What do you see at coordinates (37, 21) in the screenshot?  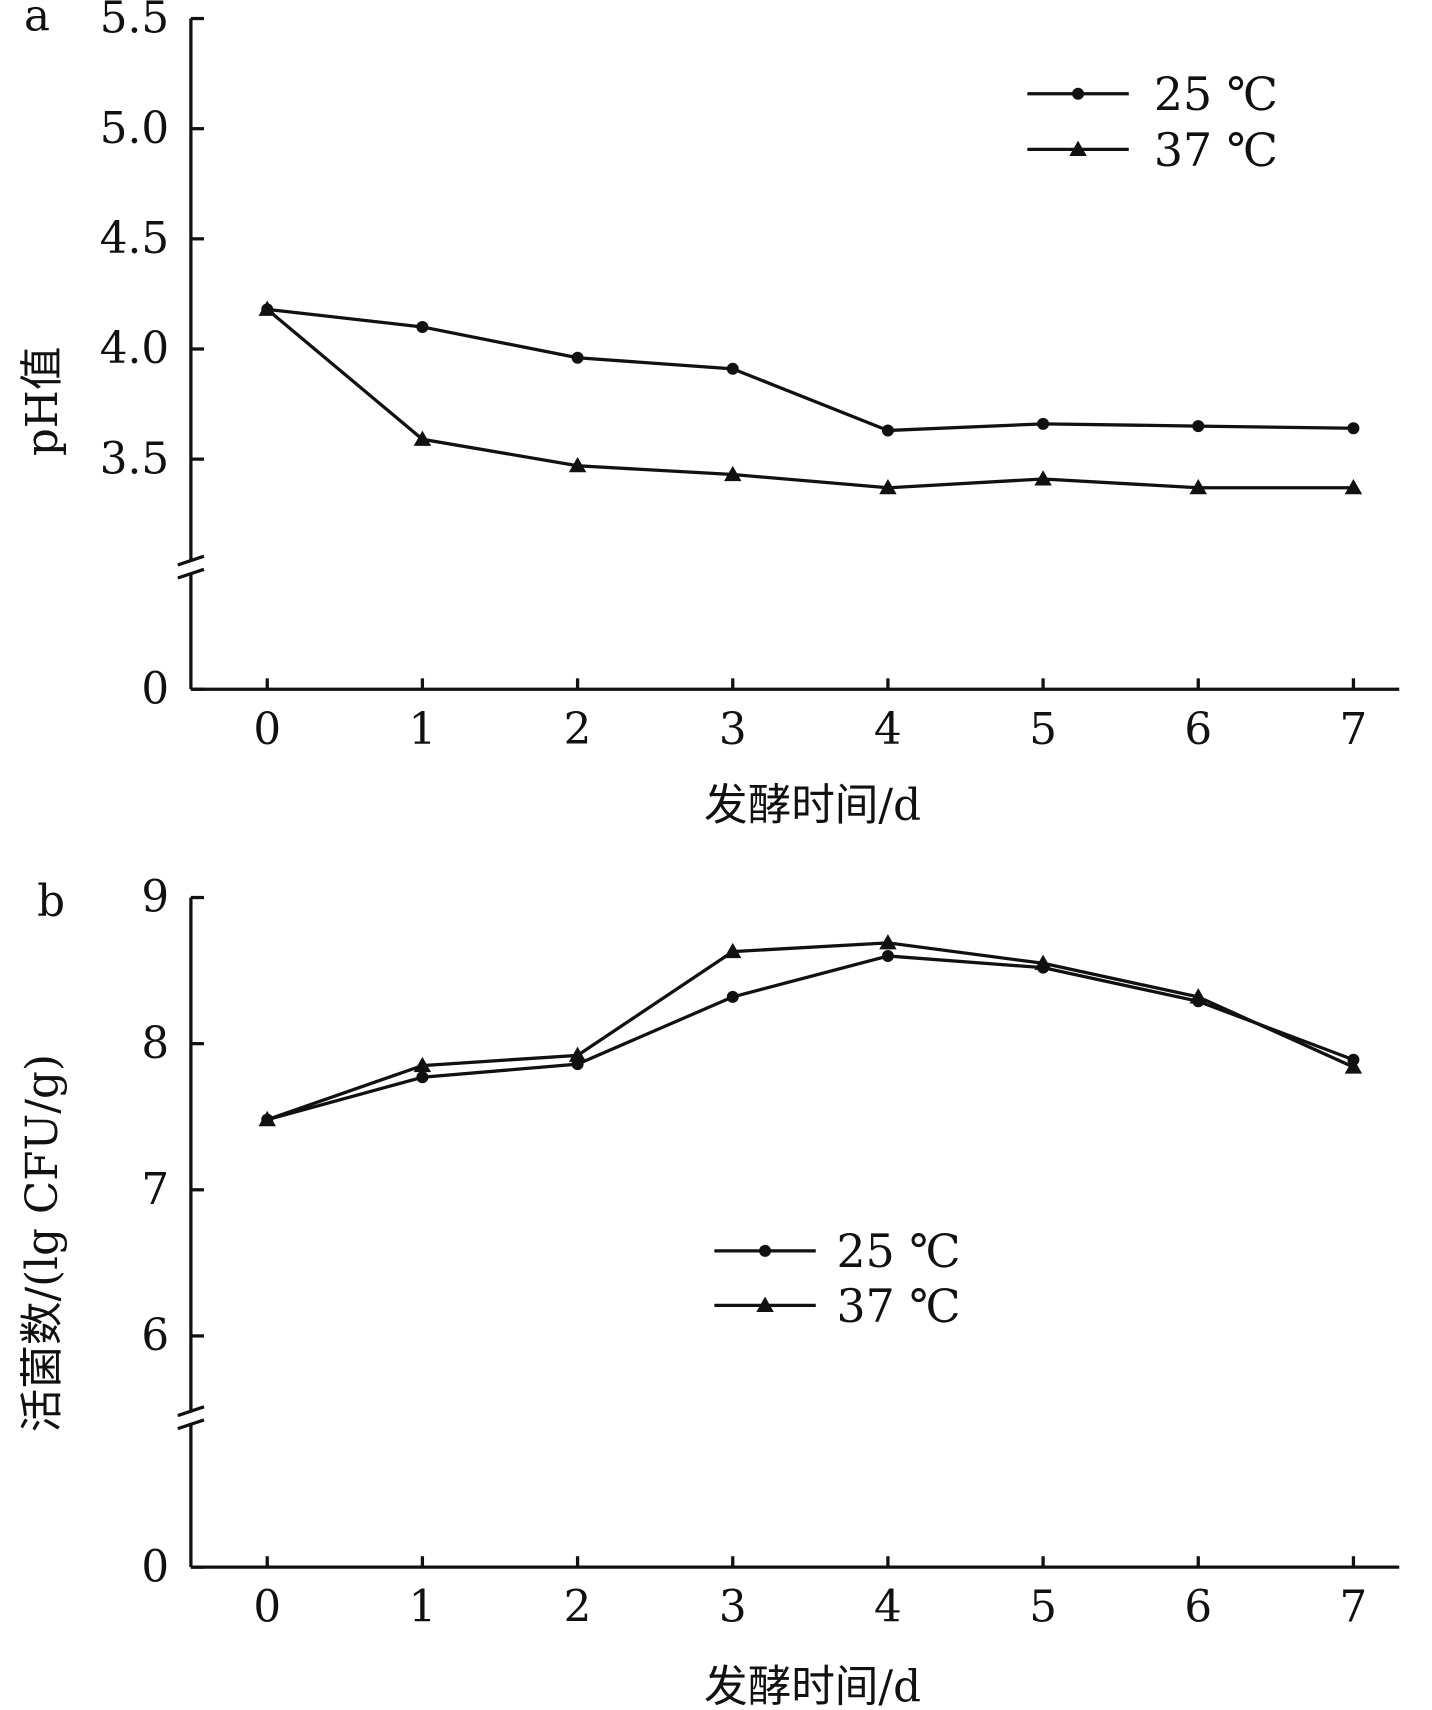 I see `panel-label-a: a` at bounding box center [37, 21].